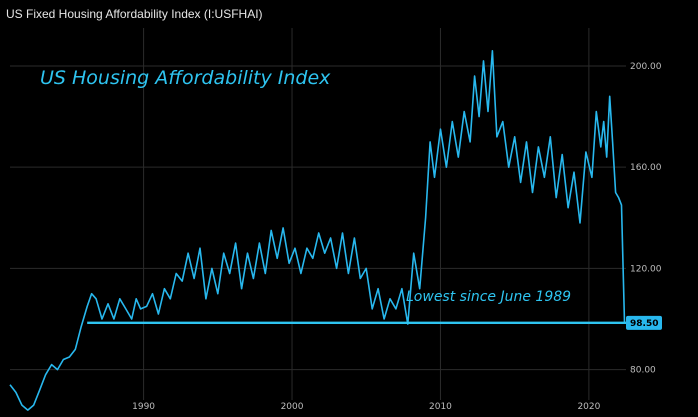 The height and width of the screenshot is (417, 698). Describe the element at coordinates (440, 407) in the screenshot. I see `x-tick-label: 2010` at that location.